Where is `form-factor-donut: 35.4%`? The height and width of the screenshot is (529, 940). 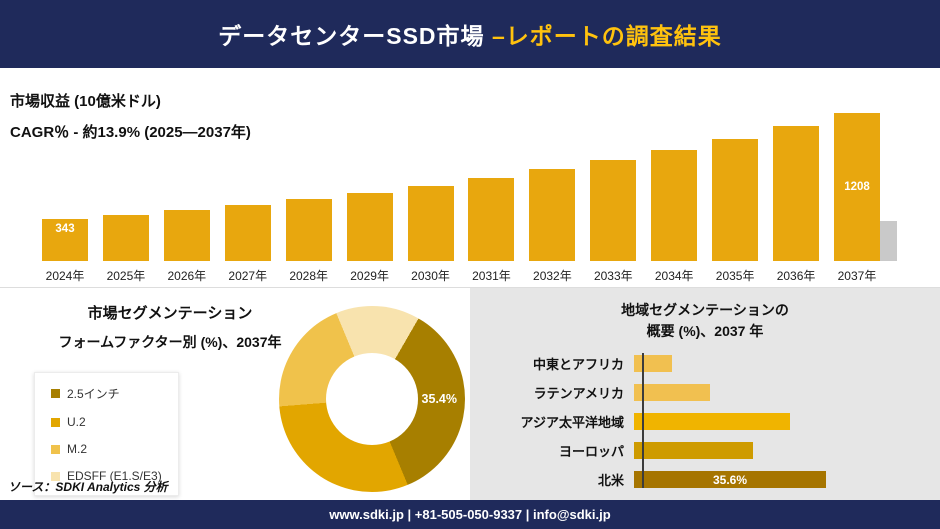 form-factor-donut: 35.4% is located at coordinates (372, 399).